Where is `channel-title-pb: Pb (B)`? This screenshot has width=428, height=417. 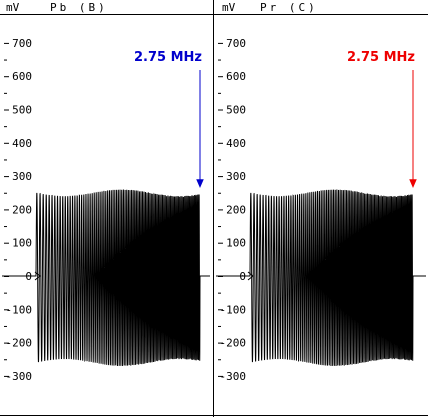 channel-title-pb: Pb (B) is located at coordinates (79, 7).